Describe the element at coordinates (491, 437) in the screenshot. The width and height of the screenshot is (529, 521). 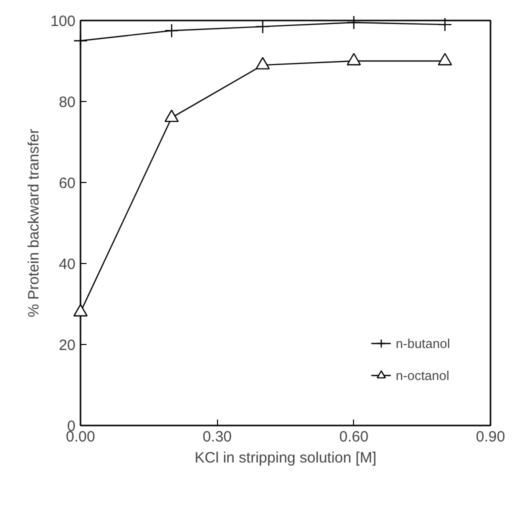
I see `x-tick-label: 0.90` at that location.